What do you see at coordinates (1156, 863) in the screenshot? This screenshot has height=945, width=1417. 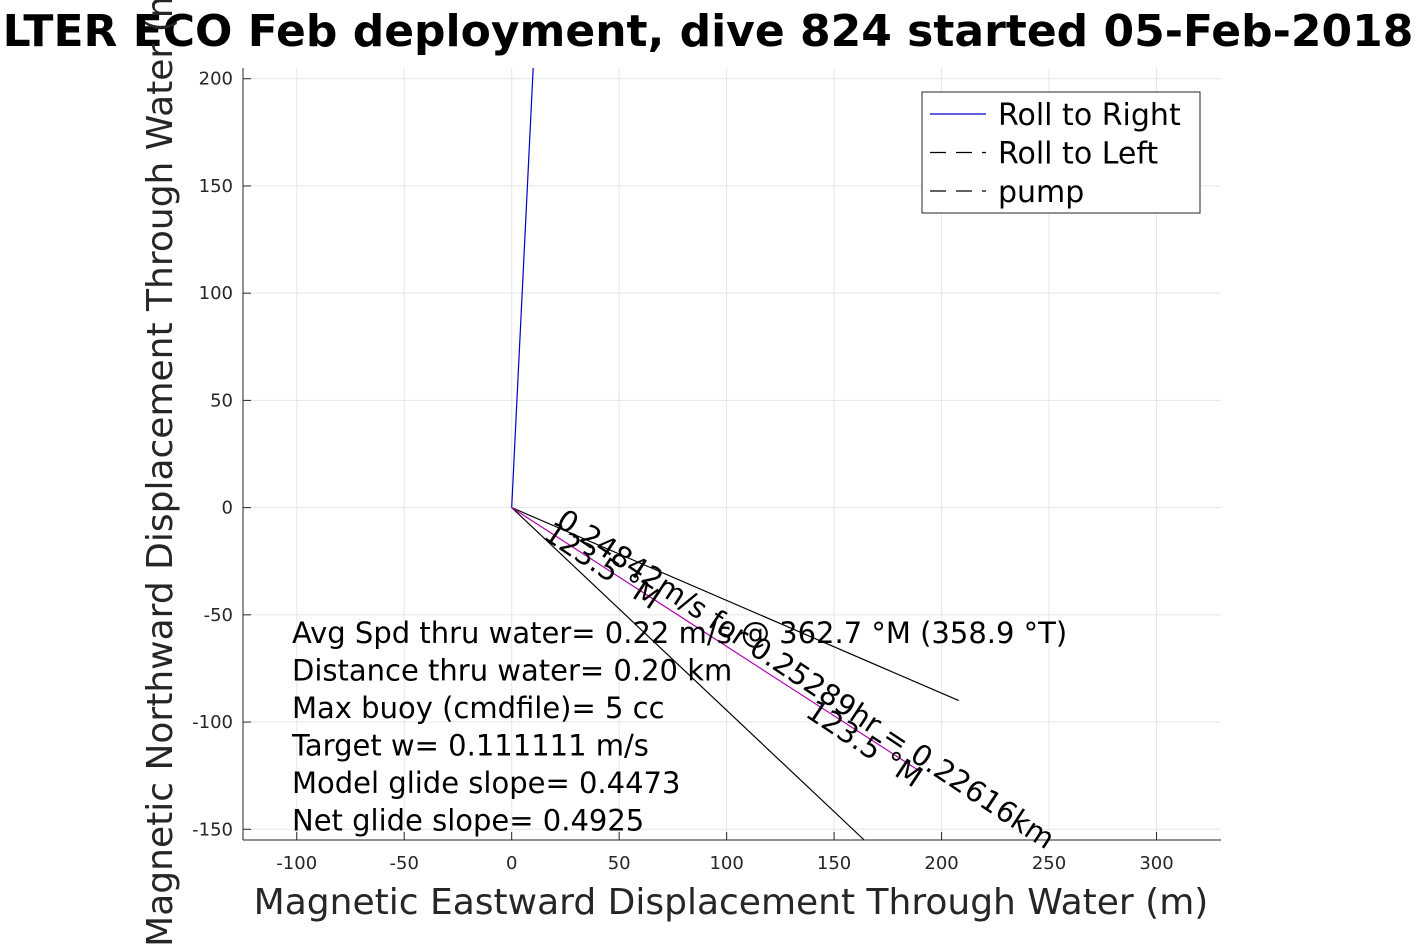 I see `x-tick-label: 300` at bounding box center [1156, 863].